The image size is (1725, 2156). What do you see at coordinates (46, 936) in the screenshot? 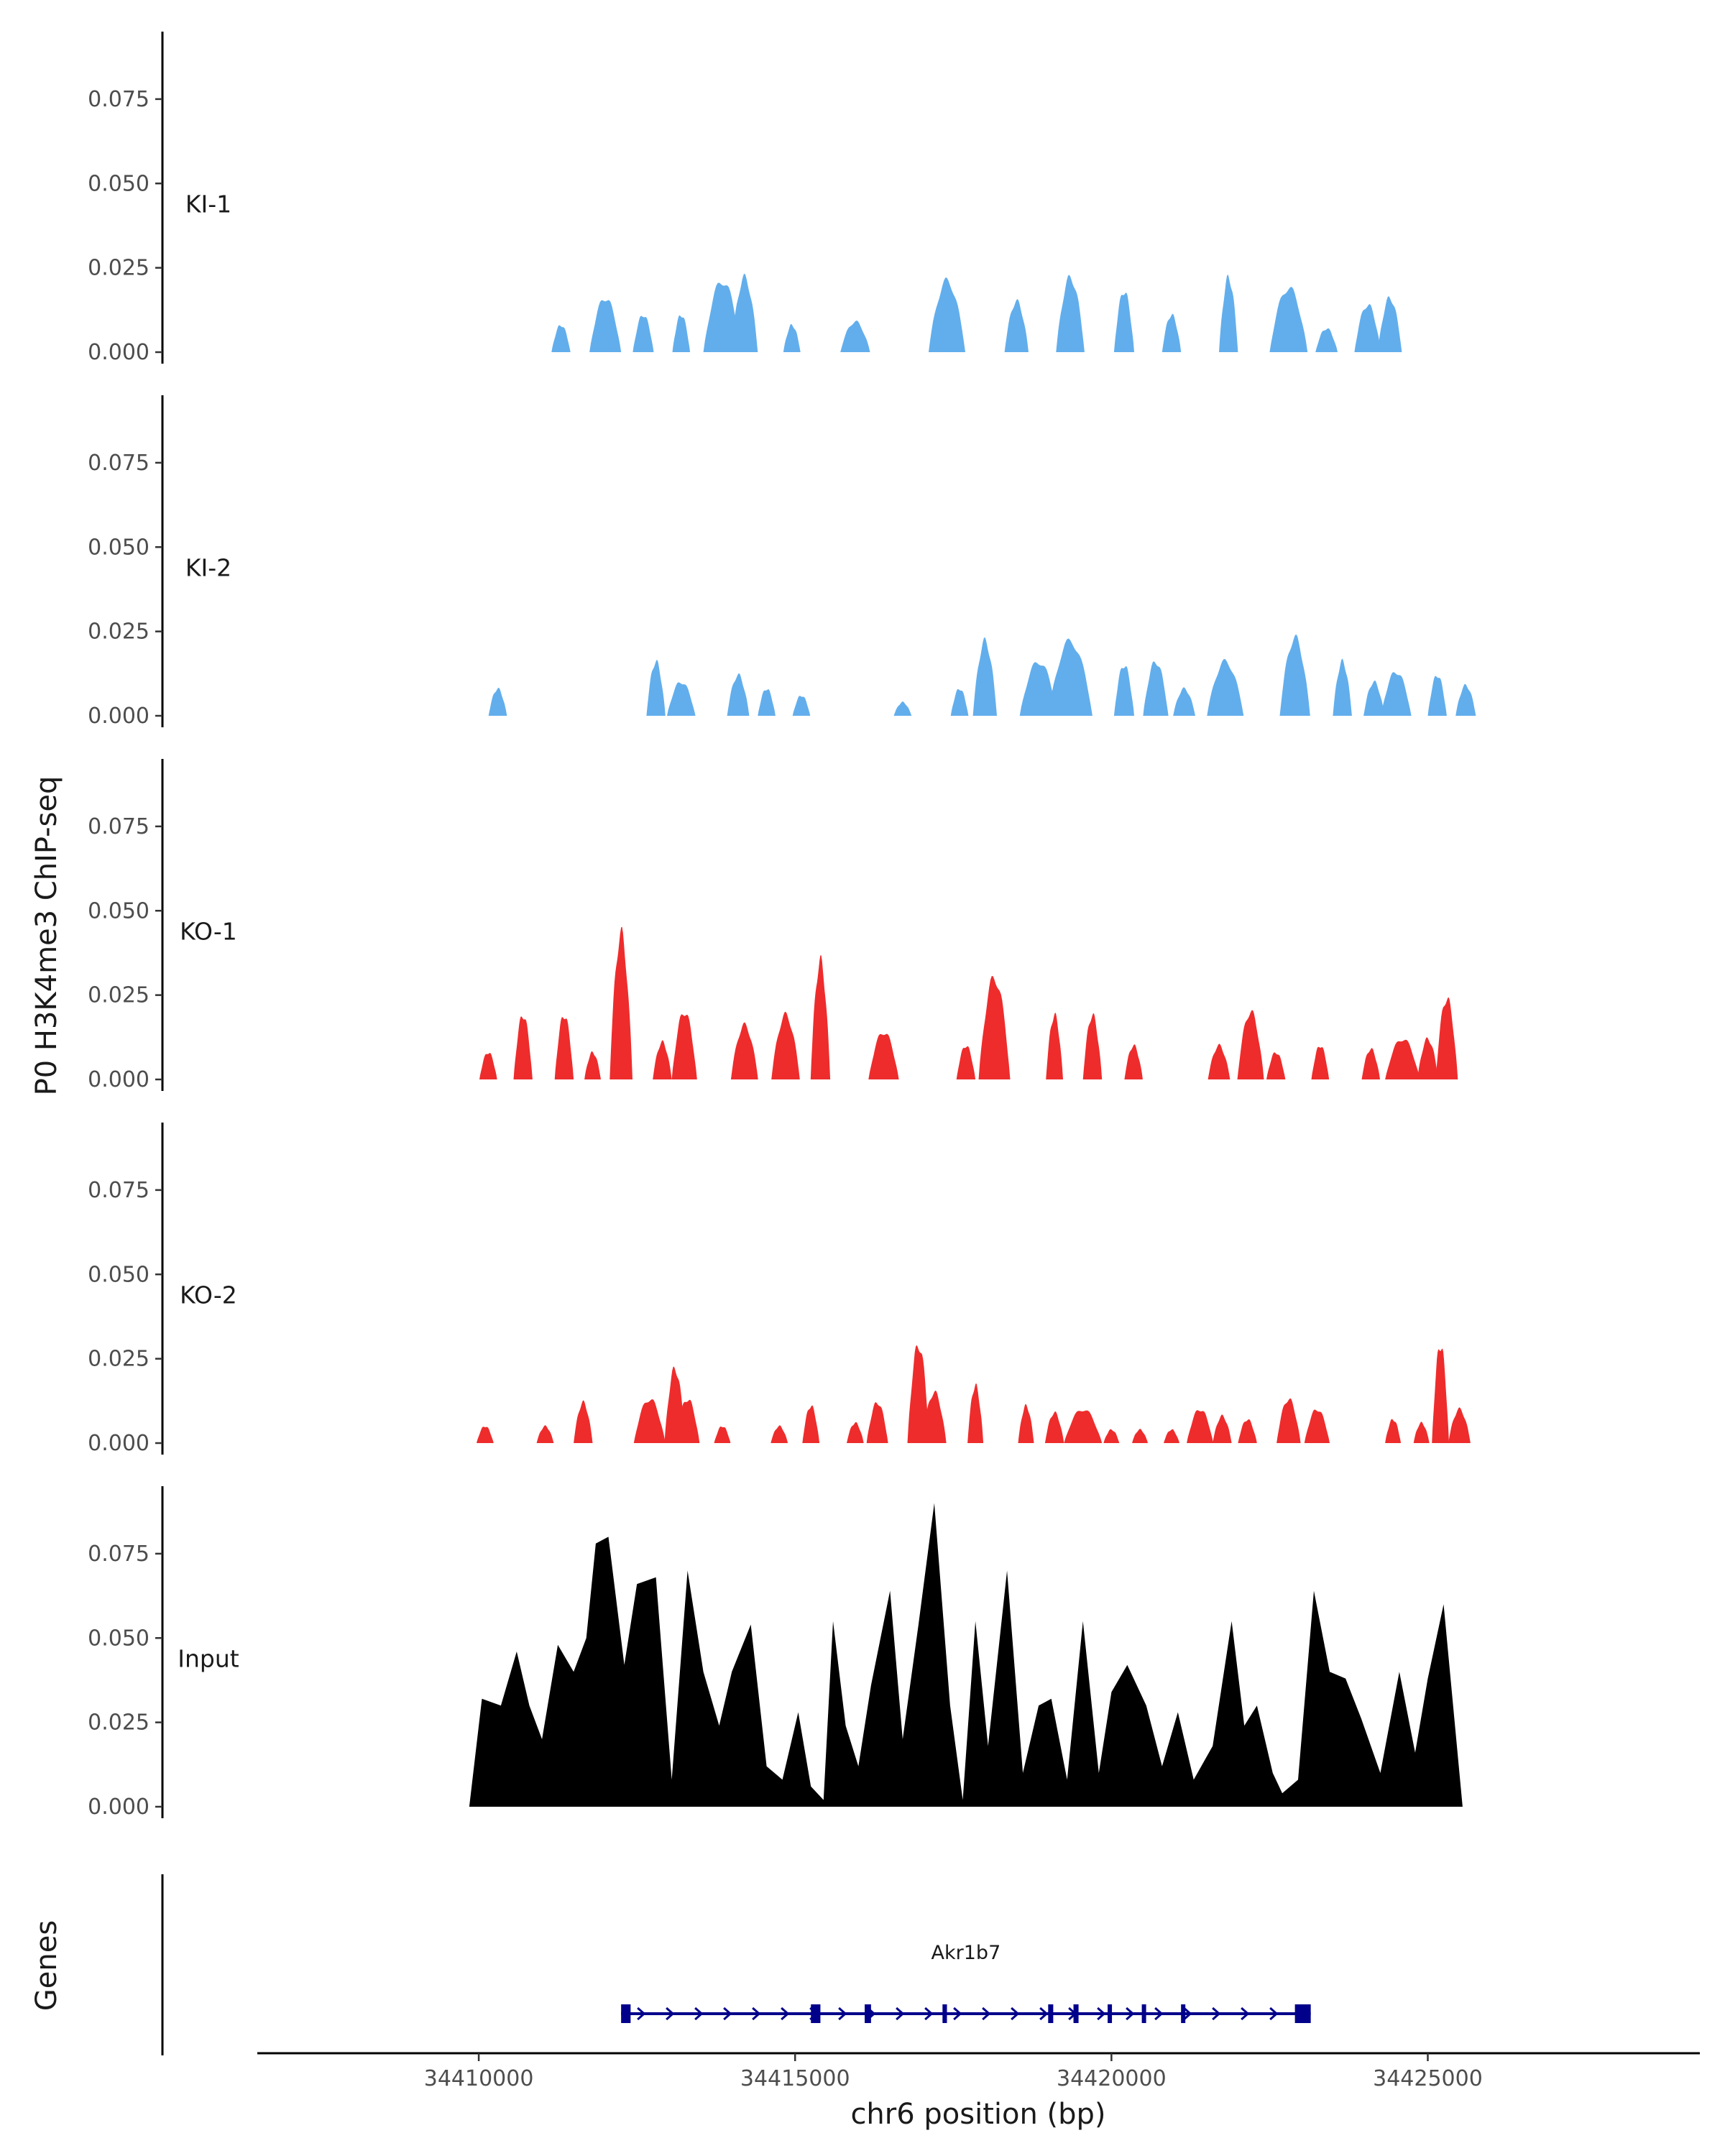
I see `y-axis-title: P0 H3K4me3 ChIP-seq` at bounding box center [46, 936].